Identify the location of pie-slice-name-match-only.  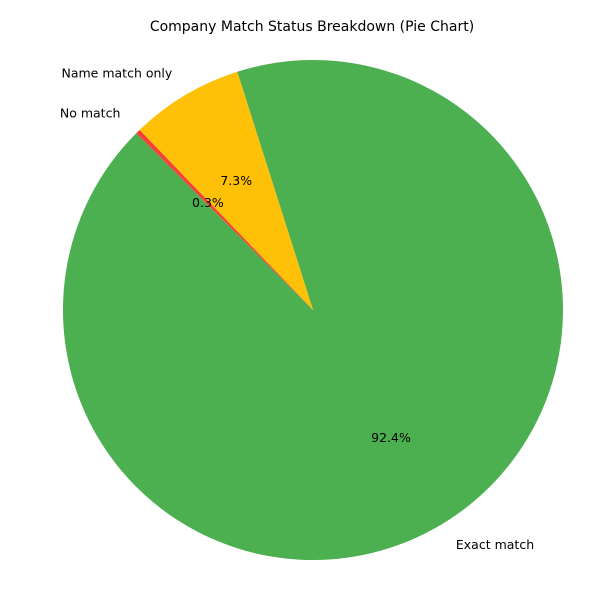
(226, 190).